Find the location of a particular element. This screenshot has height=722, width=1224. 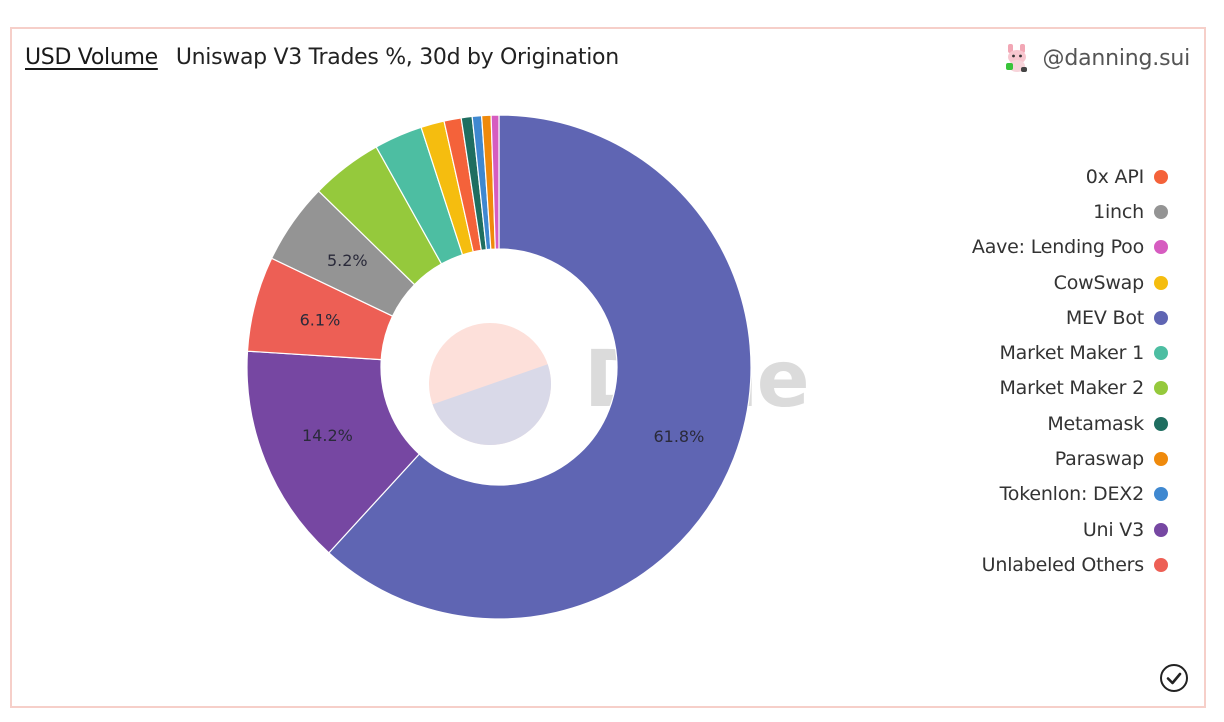

legend-label: Metamask is located at coordinates (1095, 423).